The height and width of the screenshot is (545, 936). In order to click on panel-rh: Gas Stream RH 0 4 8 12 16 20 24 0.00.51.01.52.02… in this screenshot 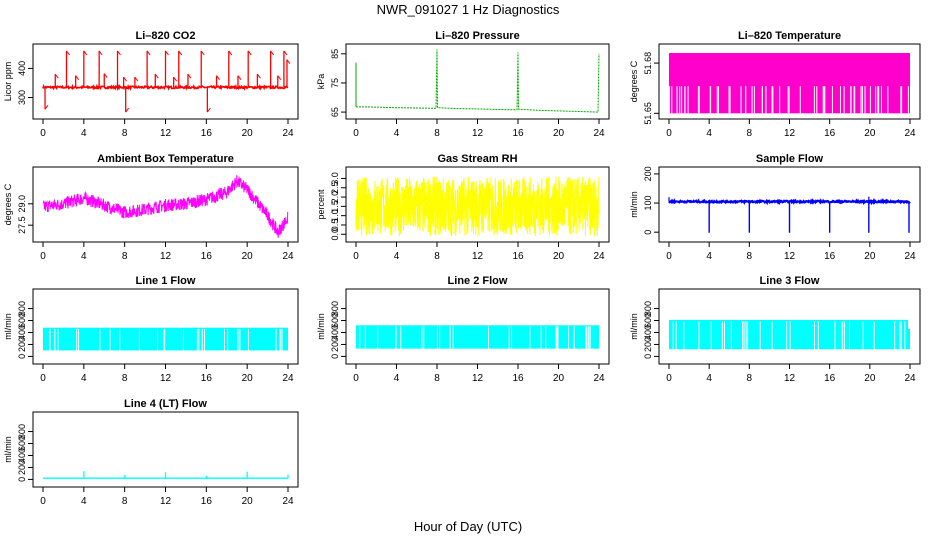, I will do `click(463, 207)`.